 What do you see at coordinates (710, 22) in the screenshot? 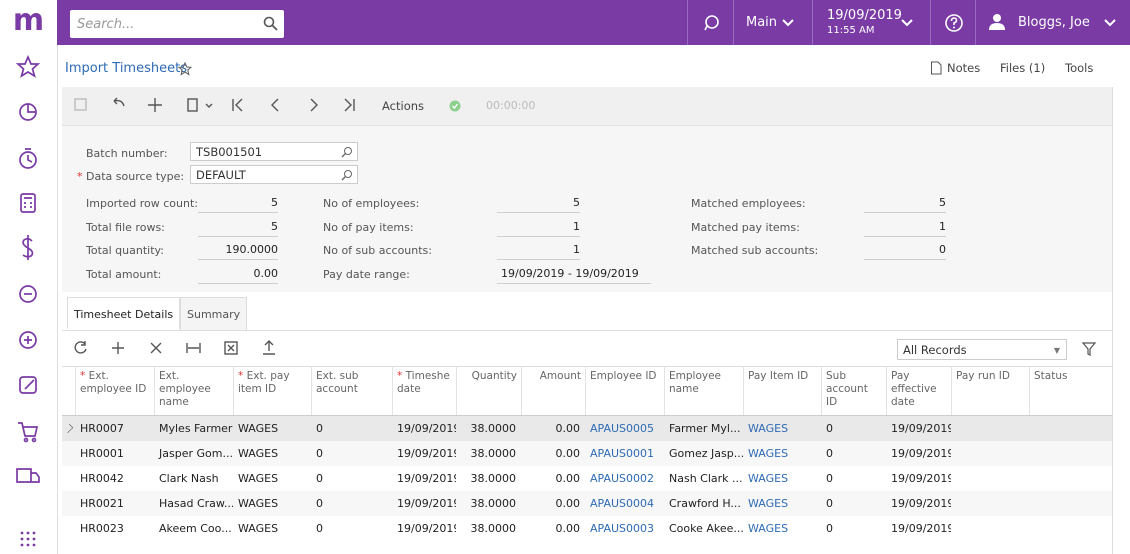
I see `chat-button` at bounding box center [710, 22].